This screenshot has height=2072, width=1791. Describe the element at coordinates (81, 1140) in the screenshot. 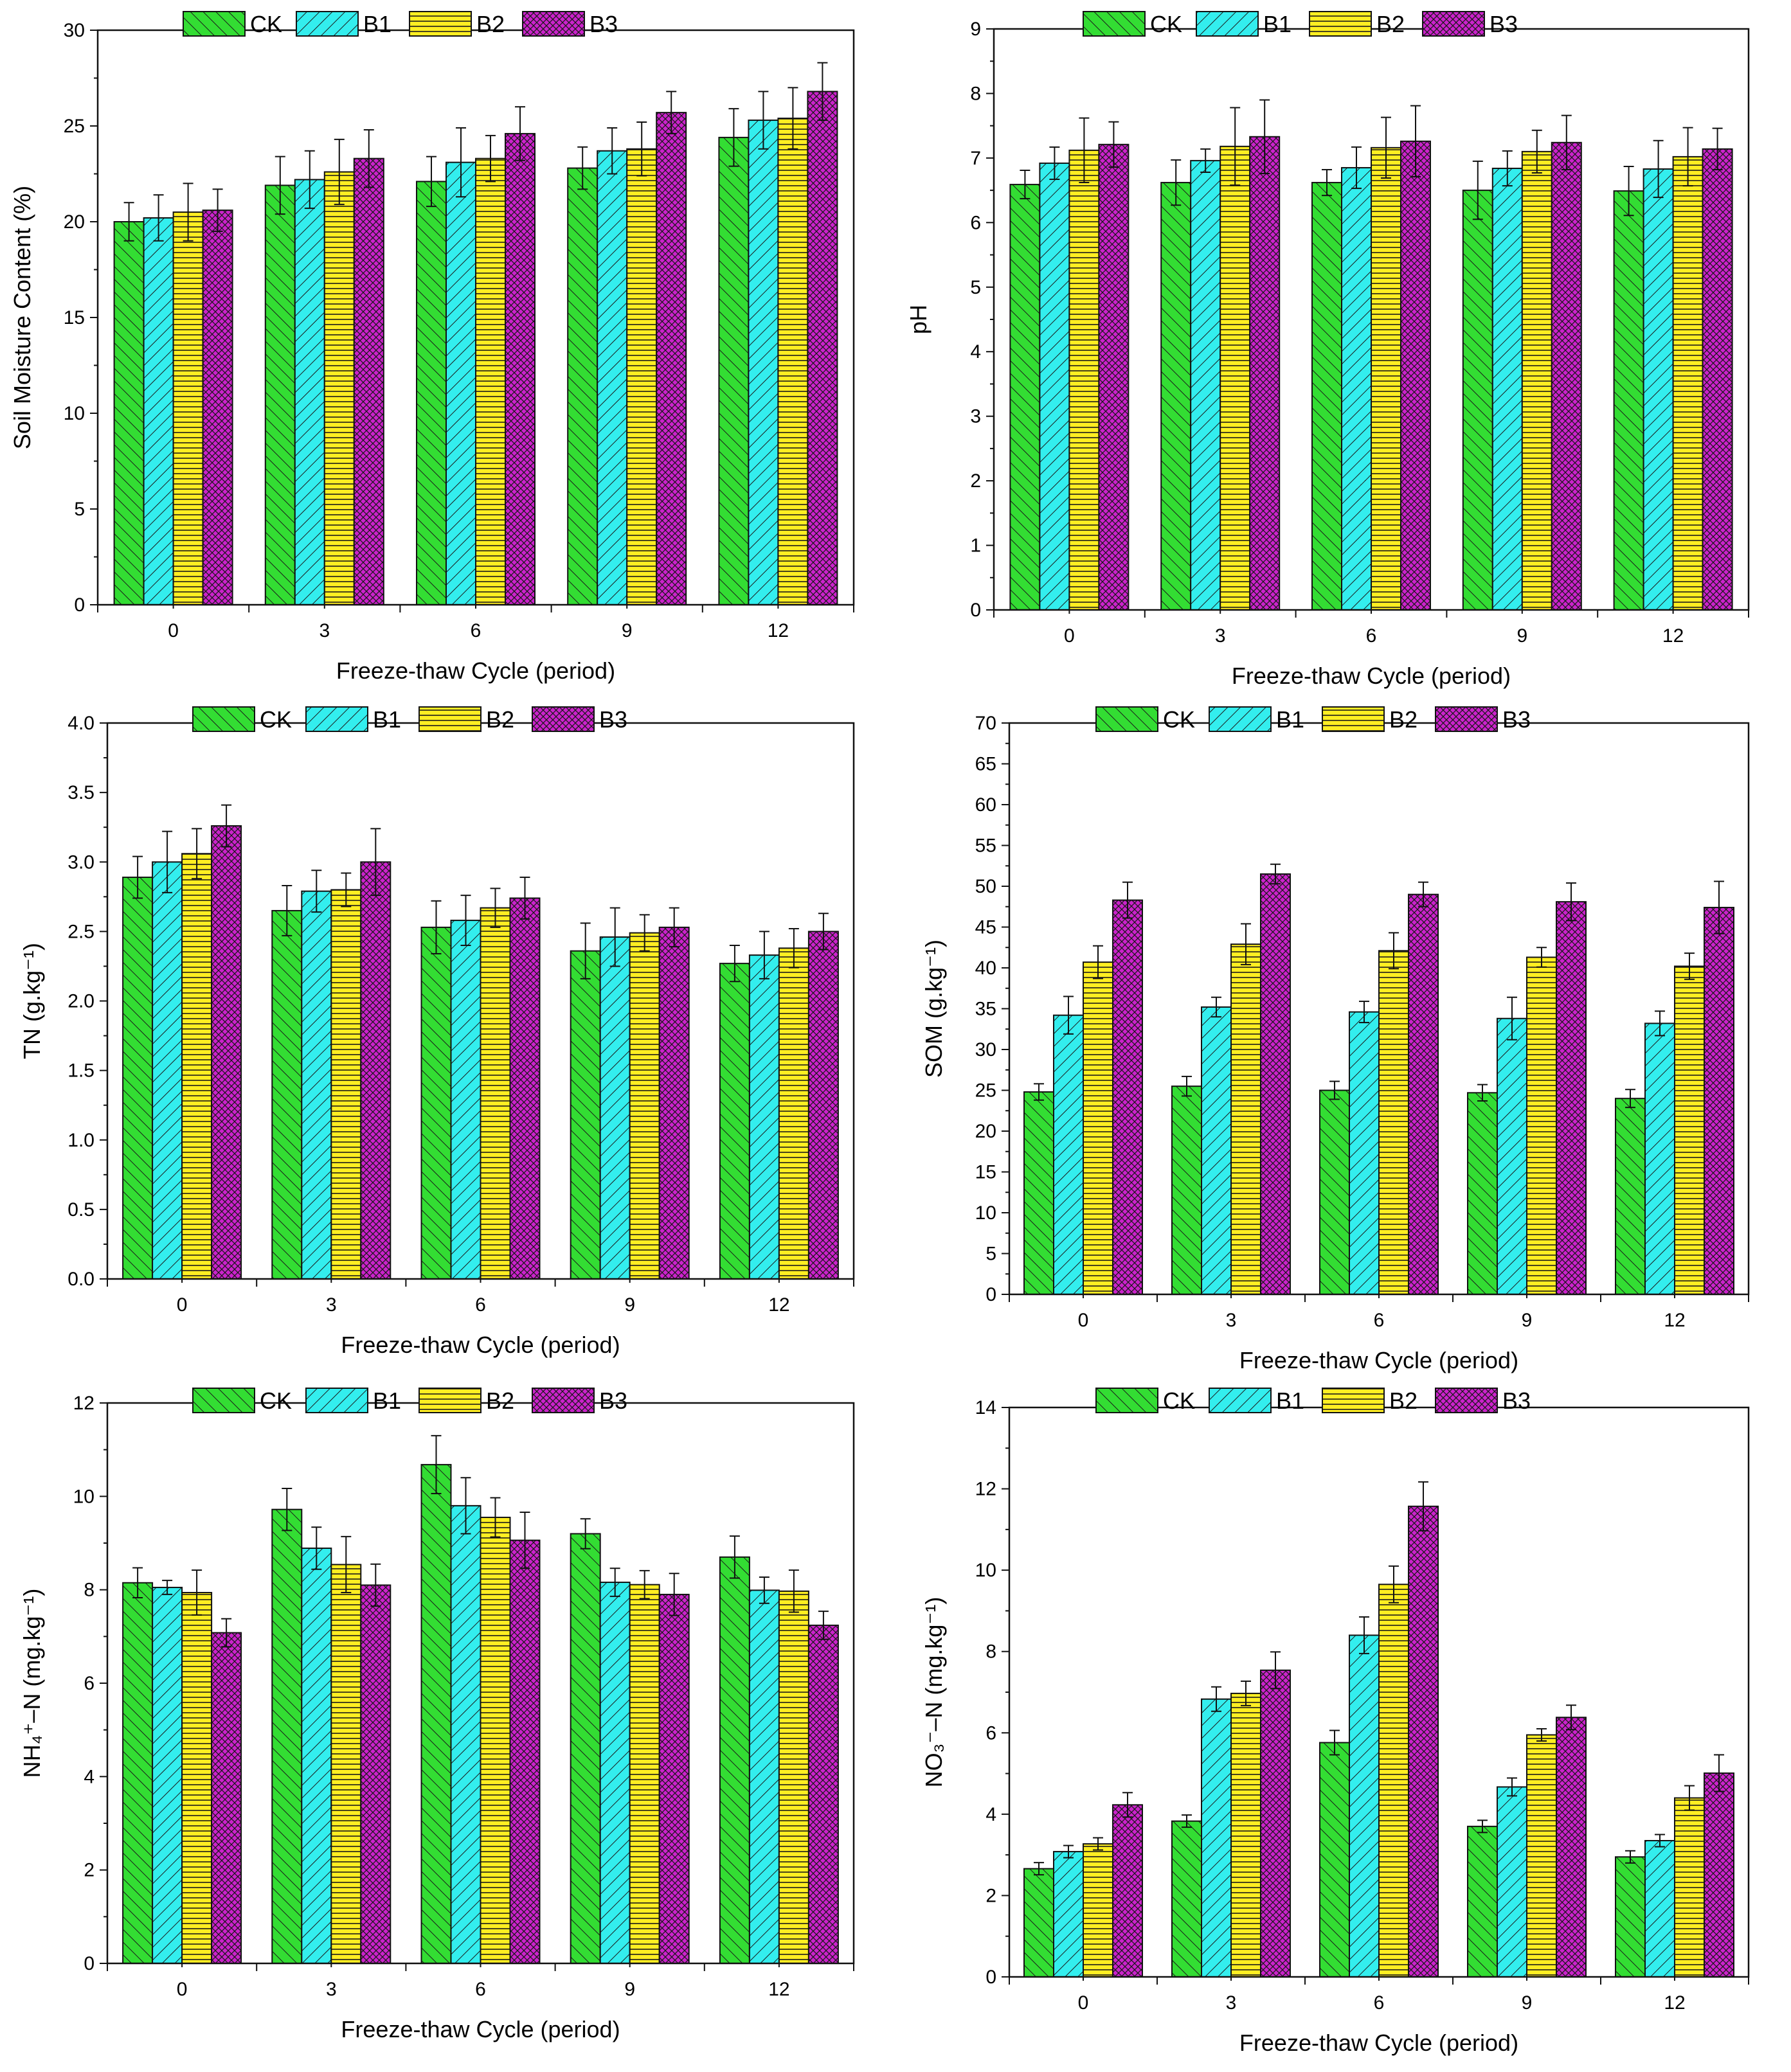

I see `y-tick-label: 1.0` at that location.